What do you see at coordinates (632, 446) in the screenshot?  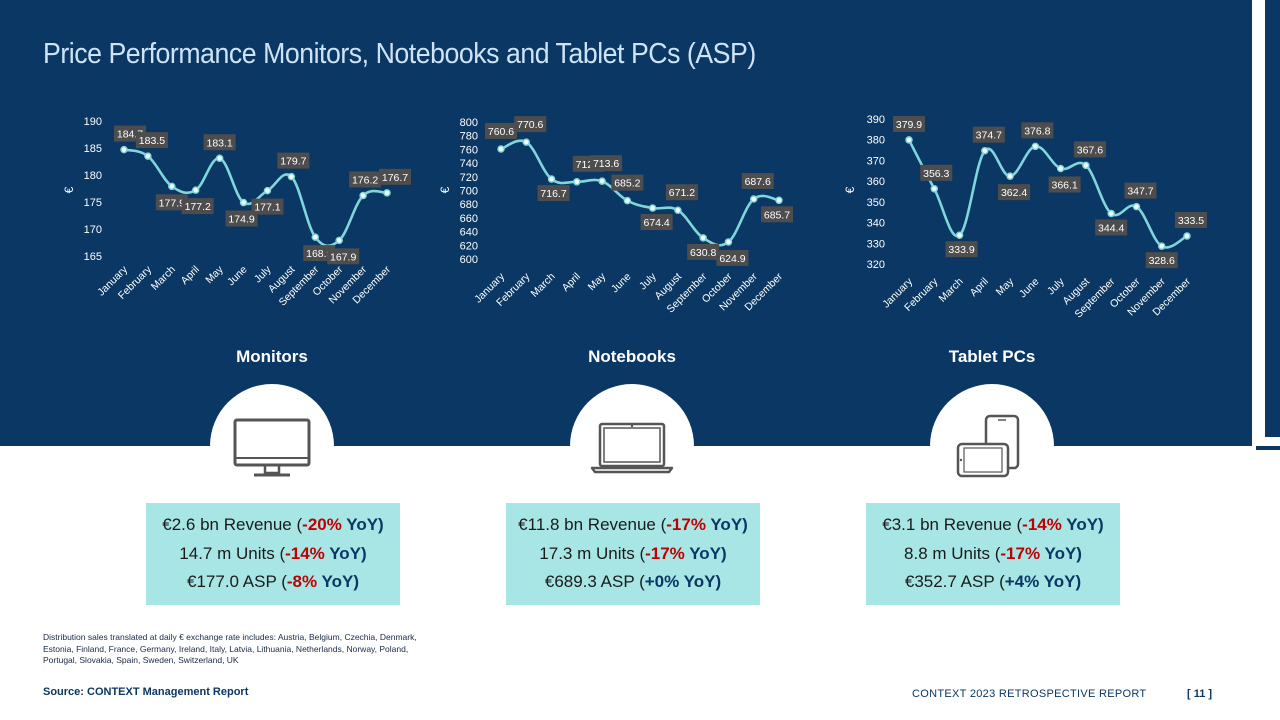 I see `laptop-circle` at bounding box center [632, 446].